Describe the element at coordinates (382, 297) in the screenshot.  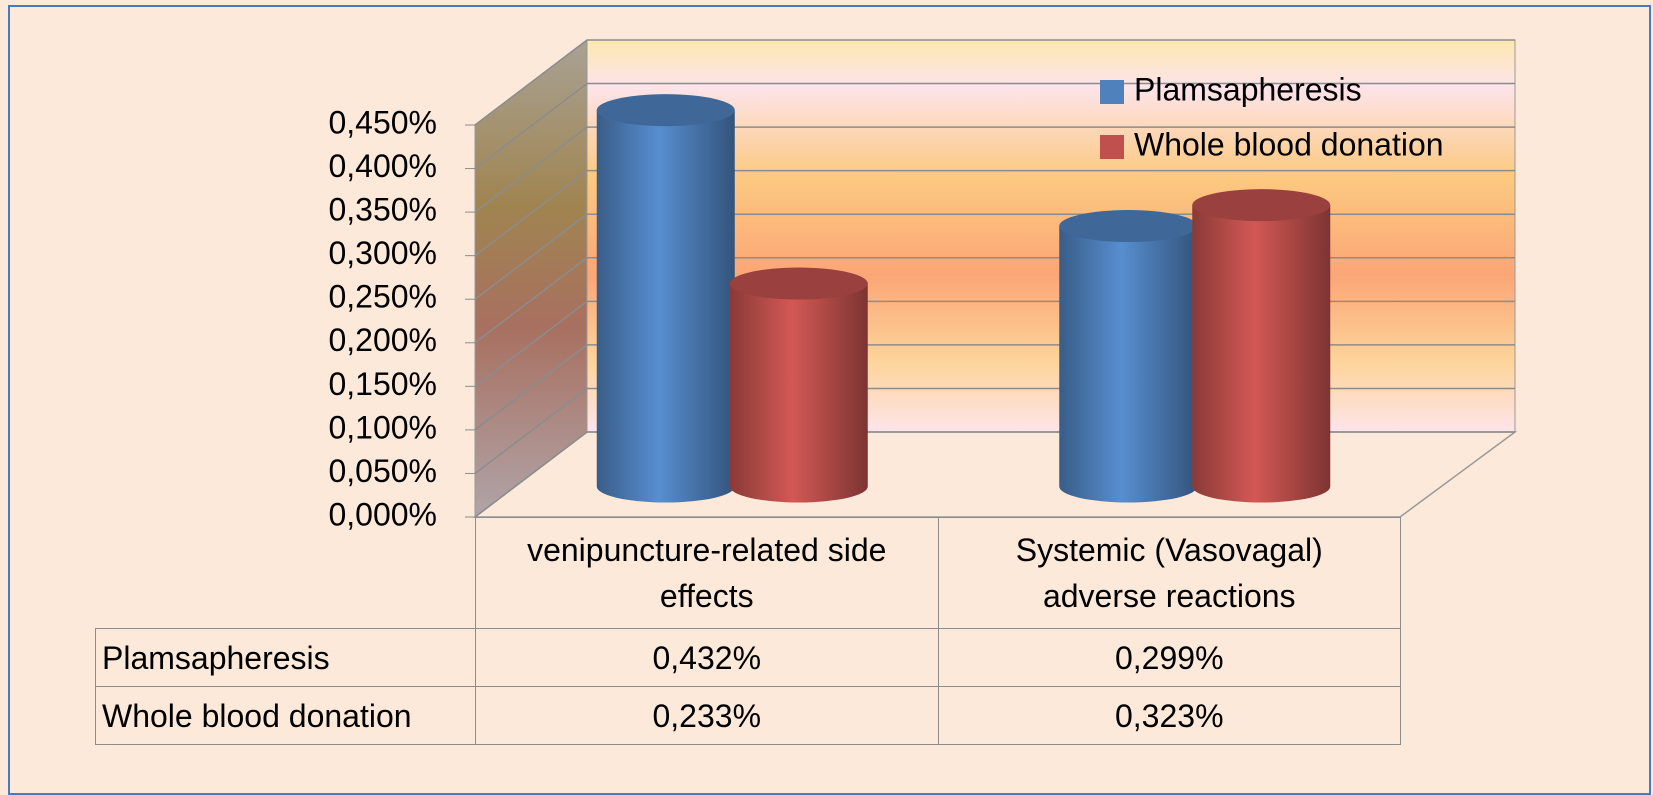
I see `y-tick-label: 0,250%` at that location.